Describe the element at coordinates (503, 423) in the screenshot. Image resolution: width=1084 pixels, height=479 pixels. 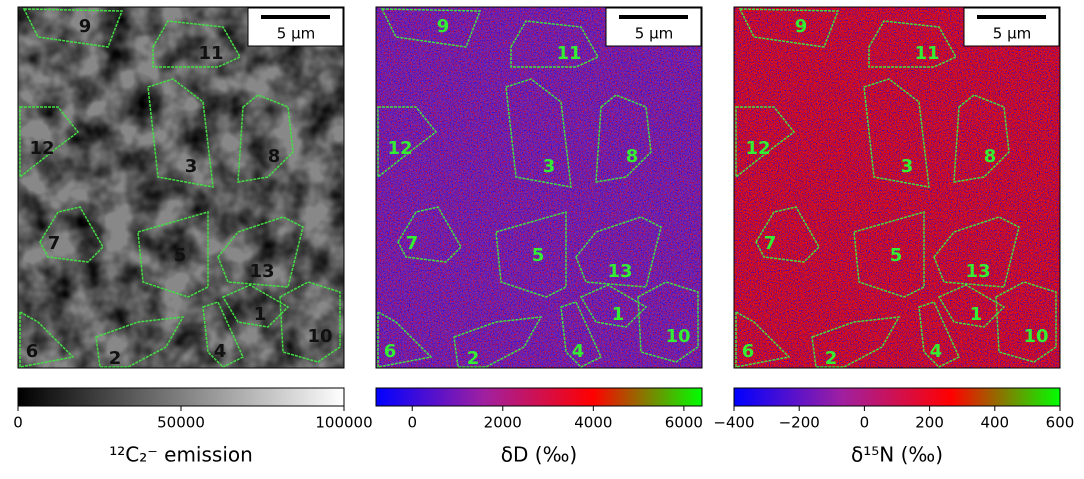
I see `colorbar-tick-label: 2000` at that location.